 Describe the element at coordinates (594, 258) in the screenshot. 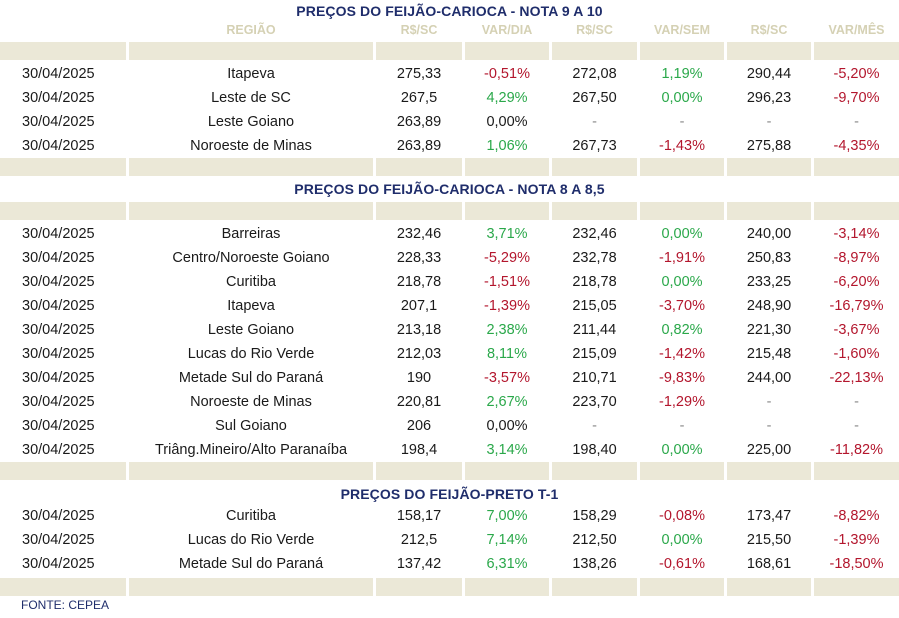

I see `cell-price-week: 232,78` at that location.